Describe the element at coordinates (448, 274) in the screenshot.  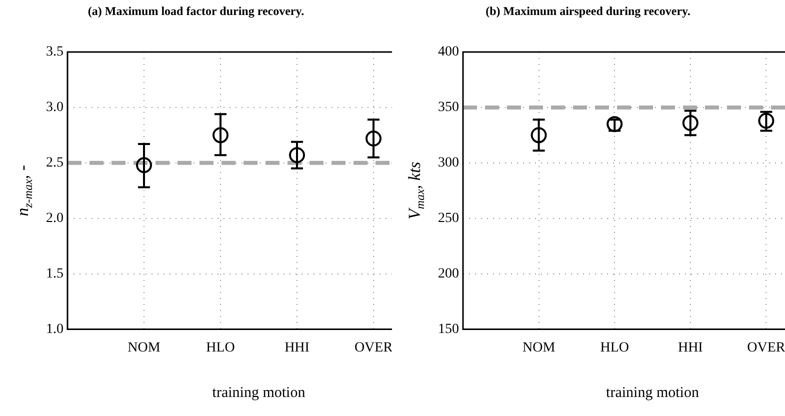
I see `y-tick-label: 200` at that location.